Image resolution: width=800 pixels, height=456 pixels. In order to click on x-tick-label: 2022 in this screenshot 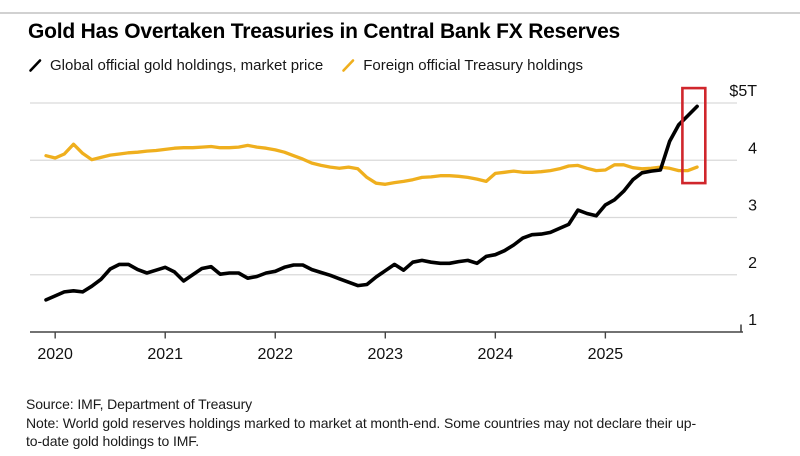, I will do `click(275, 354)`.